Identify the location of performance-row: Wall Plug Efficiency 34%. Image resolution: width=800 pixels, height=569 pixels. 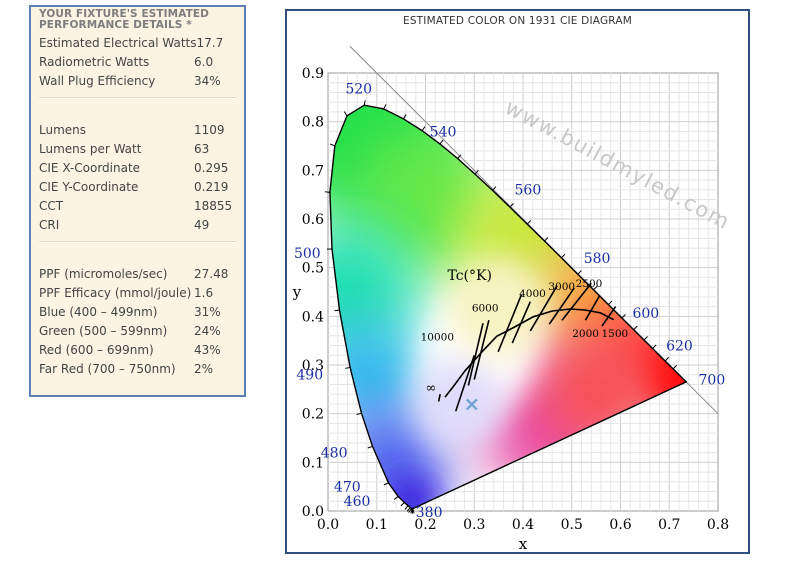
(137, 80).